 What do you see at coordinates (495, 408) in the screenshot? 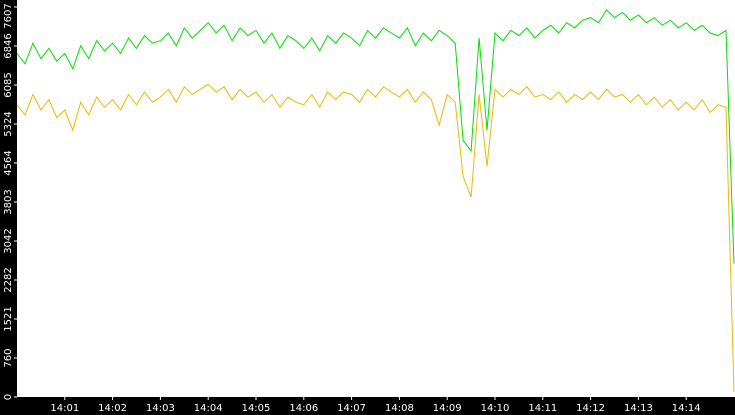
I see `x-tick-label: 14:10` at bounding box center [495, 408].